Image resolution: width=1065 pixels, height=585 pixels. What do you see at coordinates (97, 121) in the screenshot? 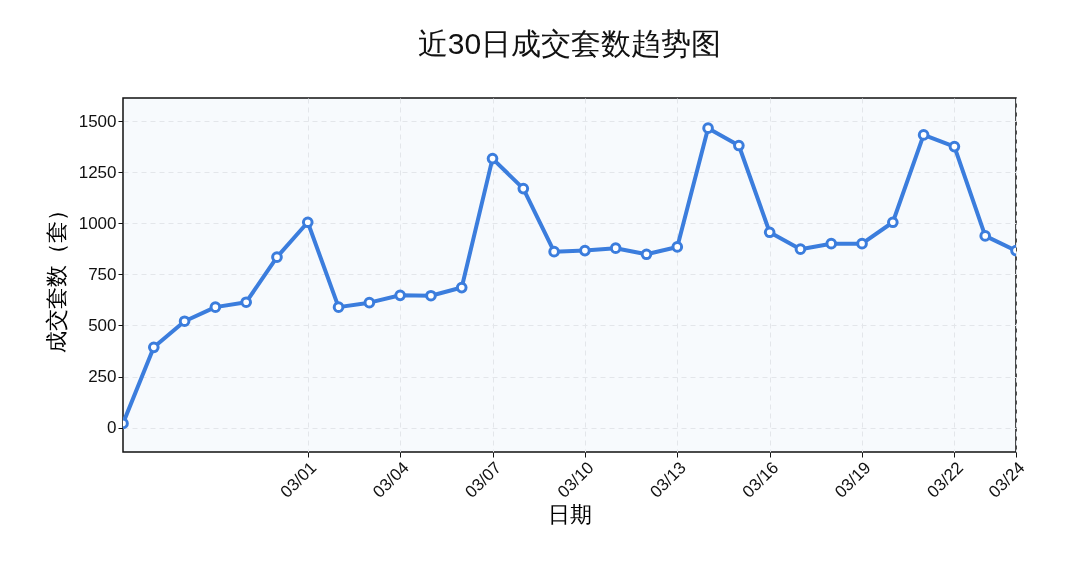
I see `y-tick-label: 1500` at bounding box center [97, 121].